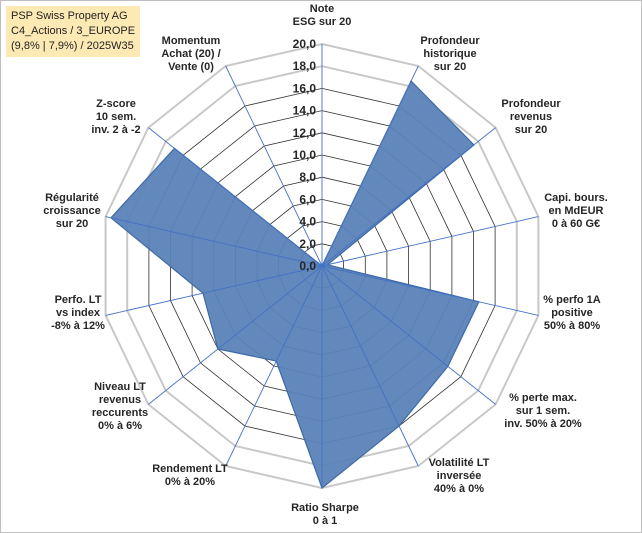 The width and height of the screenshot is (642, 533). What do you see at coordinates (576, 224) in the screenshot?
I see `axis-label-3-line-2: 0 à 60 G€` at bounding box center [576, 224].